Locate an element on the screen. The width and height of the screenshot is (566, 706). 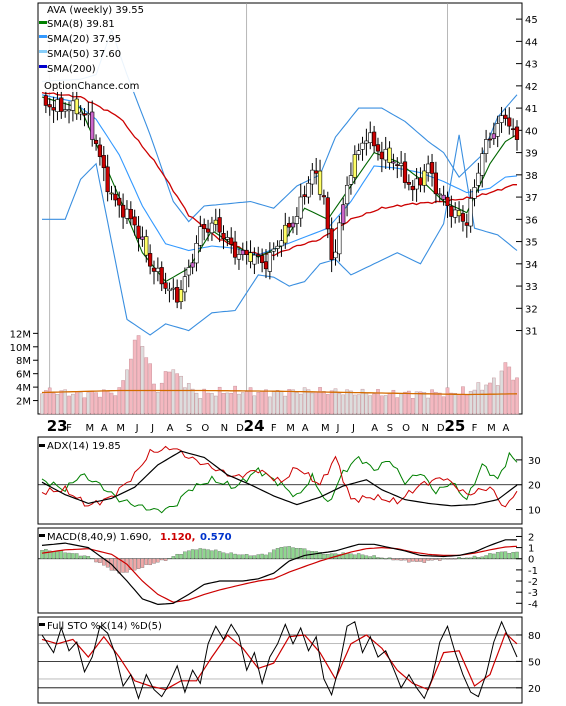
sto-tick-label: 50 is located at coordinates (534, 662).